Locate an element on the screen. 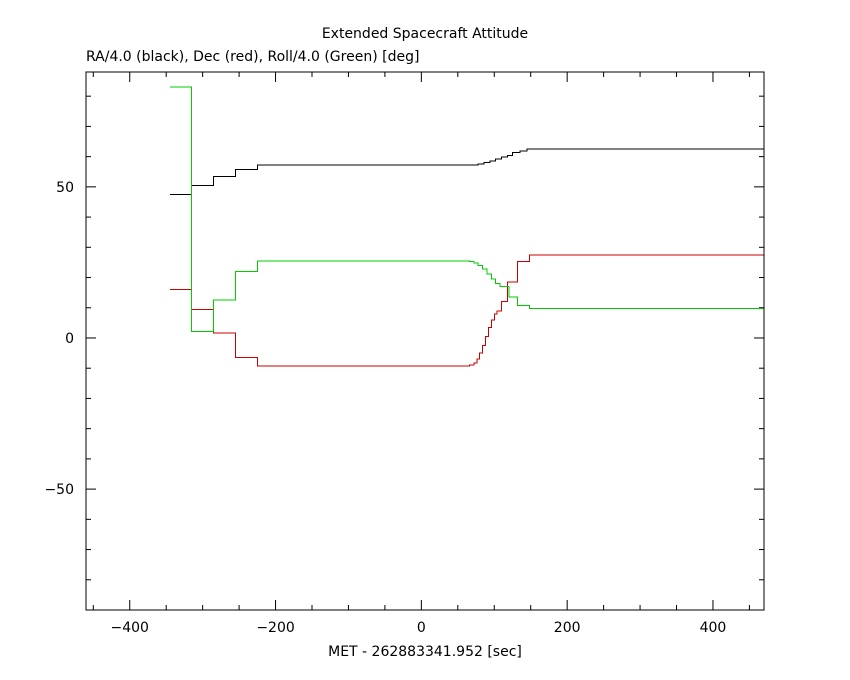 This screenshot has width=850, height=680. chart-title: Extended Spacecraft Attitude is located at coordinates (425, 34).